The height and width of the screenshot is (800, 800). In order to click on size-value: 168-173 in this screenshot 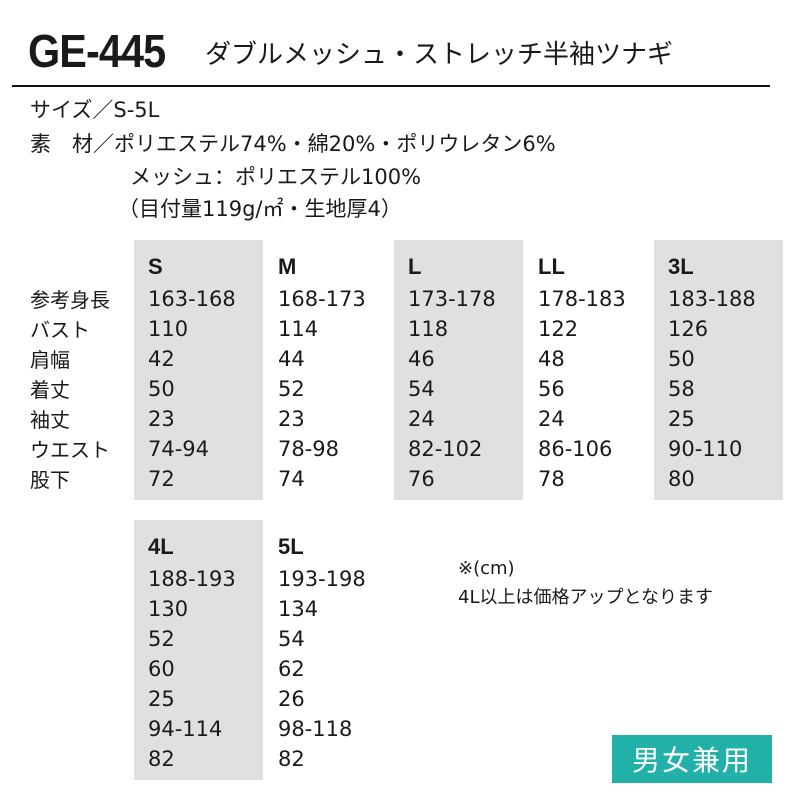, I will do `click(322, 299)`.